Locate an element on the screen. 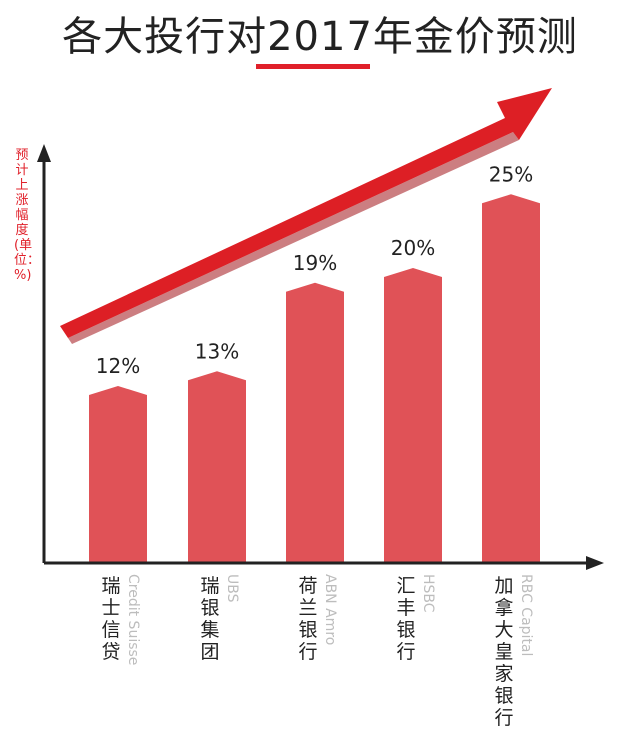 This screenshot has width=640, height=729. chart-title: 各大投行对2017年金价预测 is located at coordinates (320, 37).